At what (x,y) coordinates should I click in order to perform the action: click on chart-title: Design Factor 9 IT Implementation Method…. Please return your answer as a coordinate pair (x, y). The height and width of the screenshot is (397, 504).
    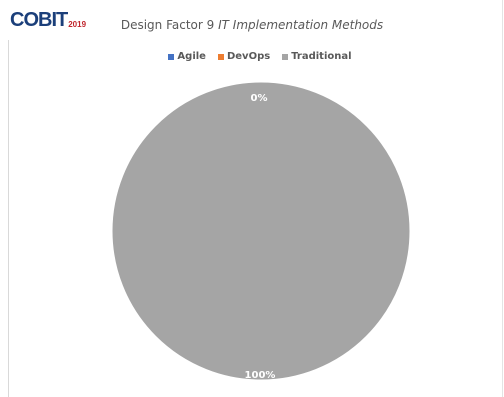
    Looking at the image, I should click on (252, 25).